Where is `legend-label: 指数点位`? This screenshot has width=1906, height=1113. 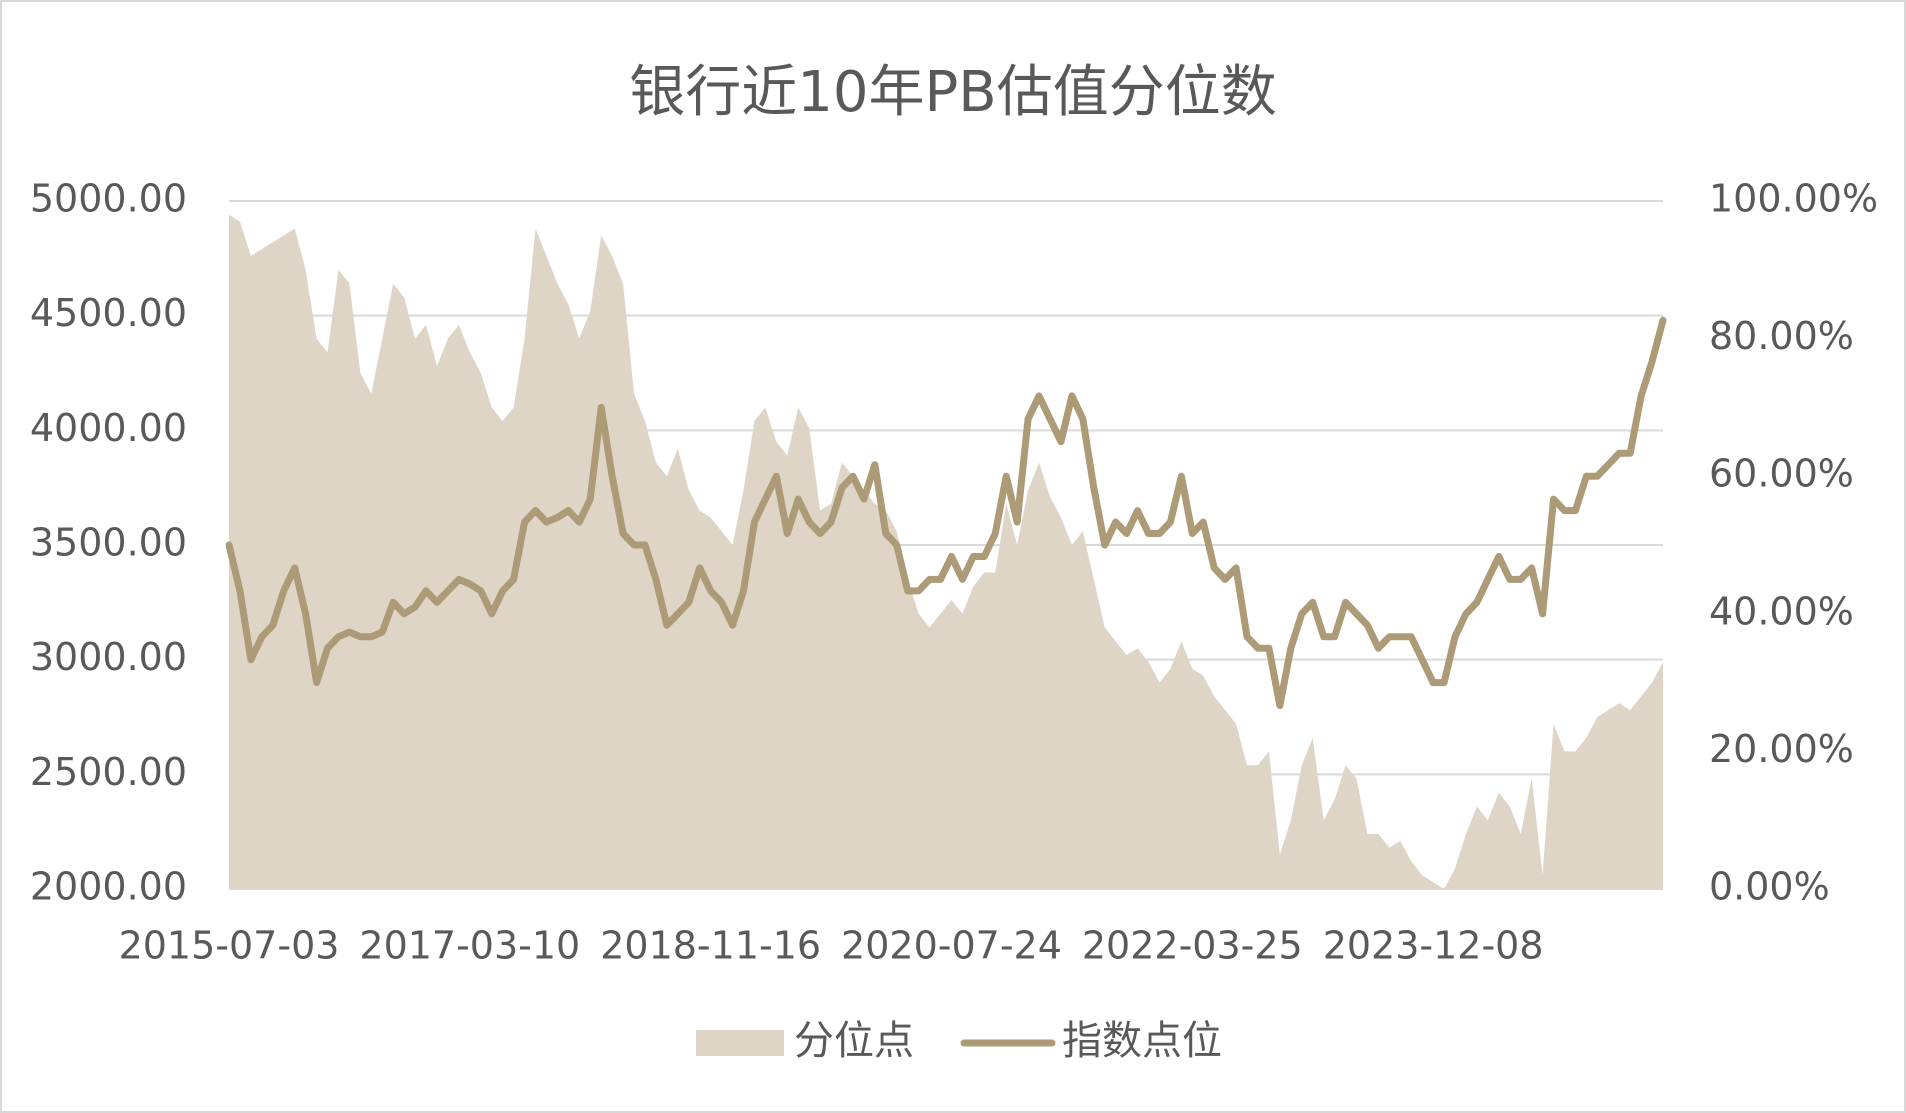 legend-label: 指数点位 is located at coordinates (1142, 1041).